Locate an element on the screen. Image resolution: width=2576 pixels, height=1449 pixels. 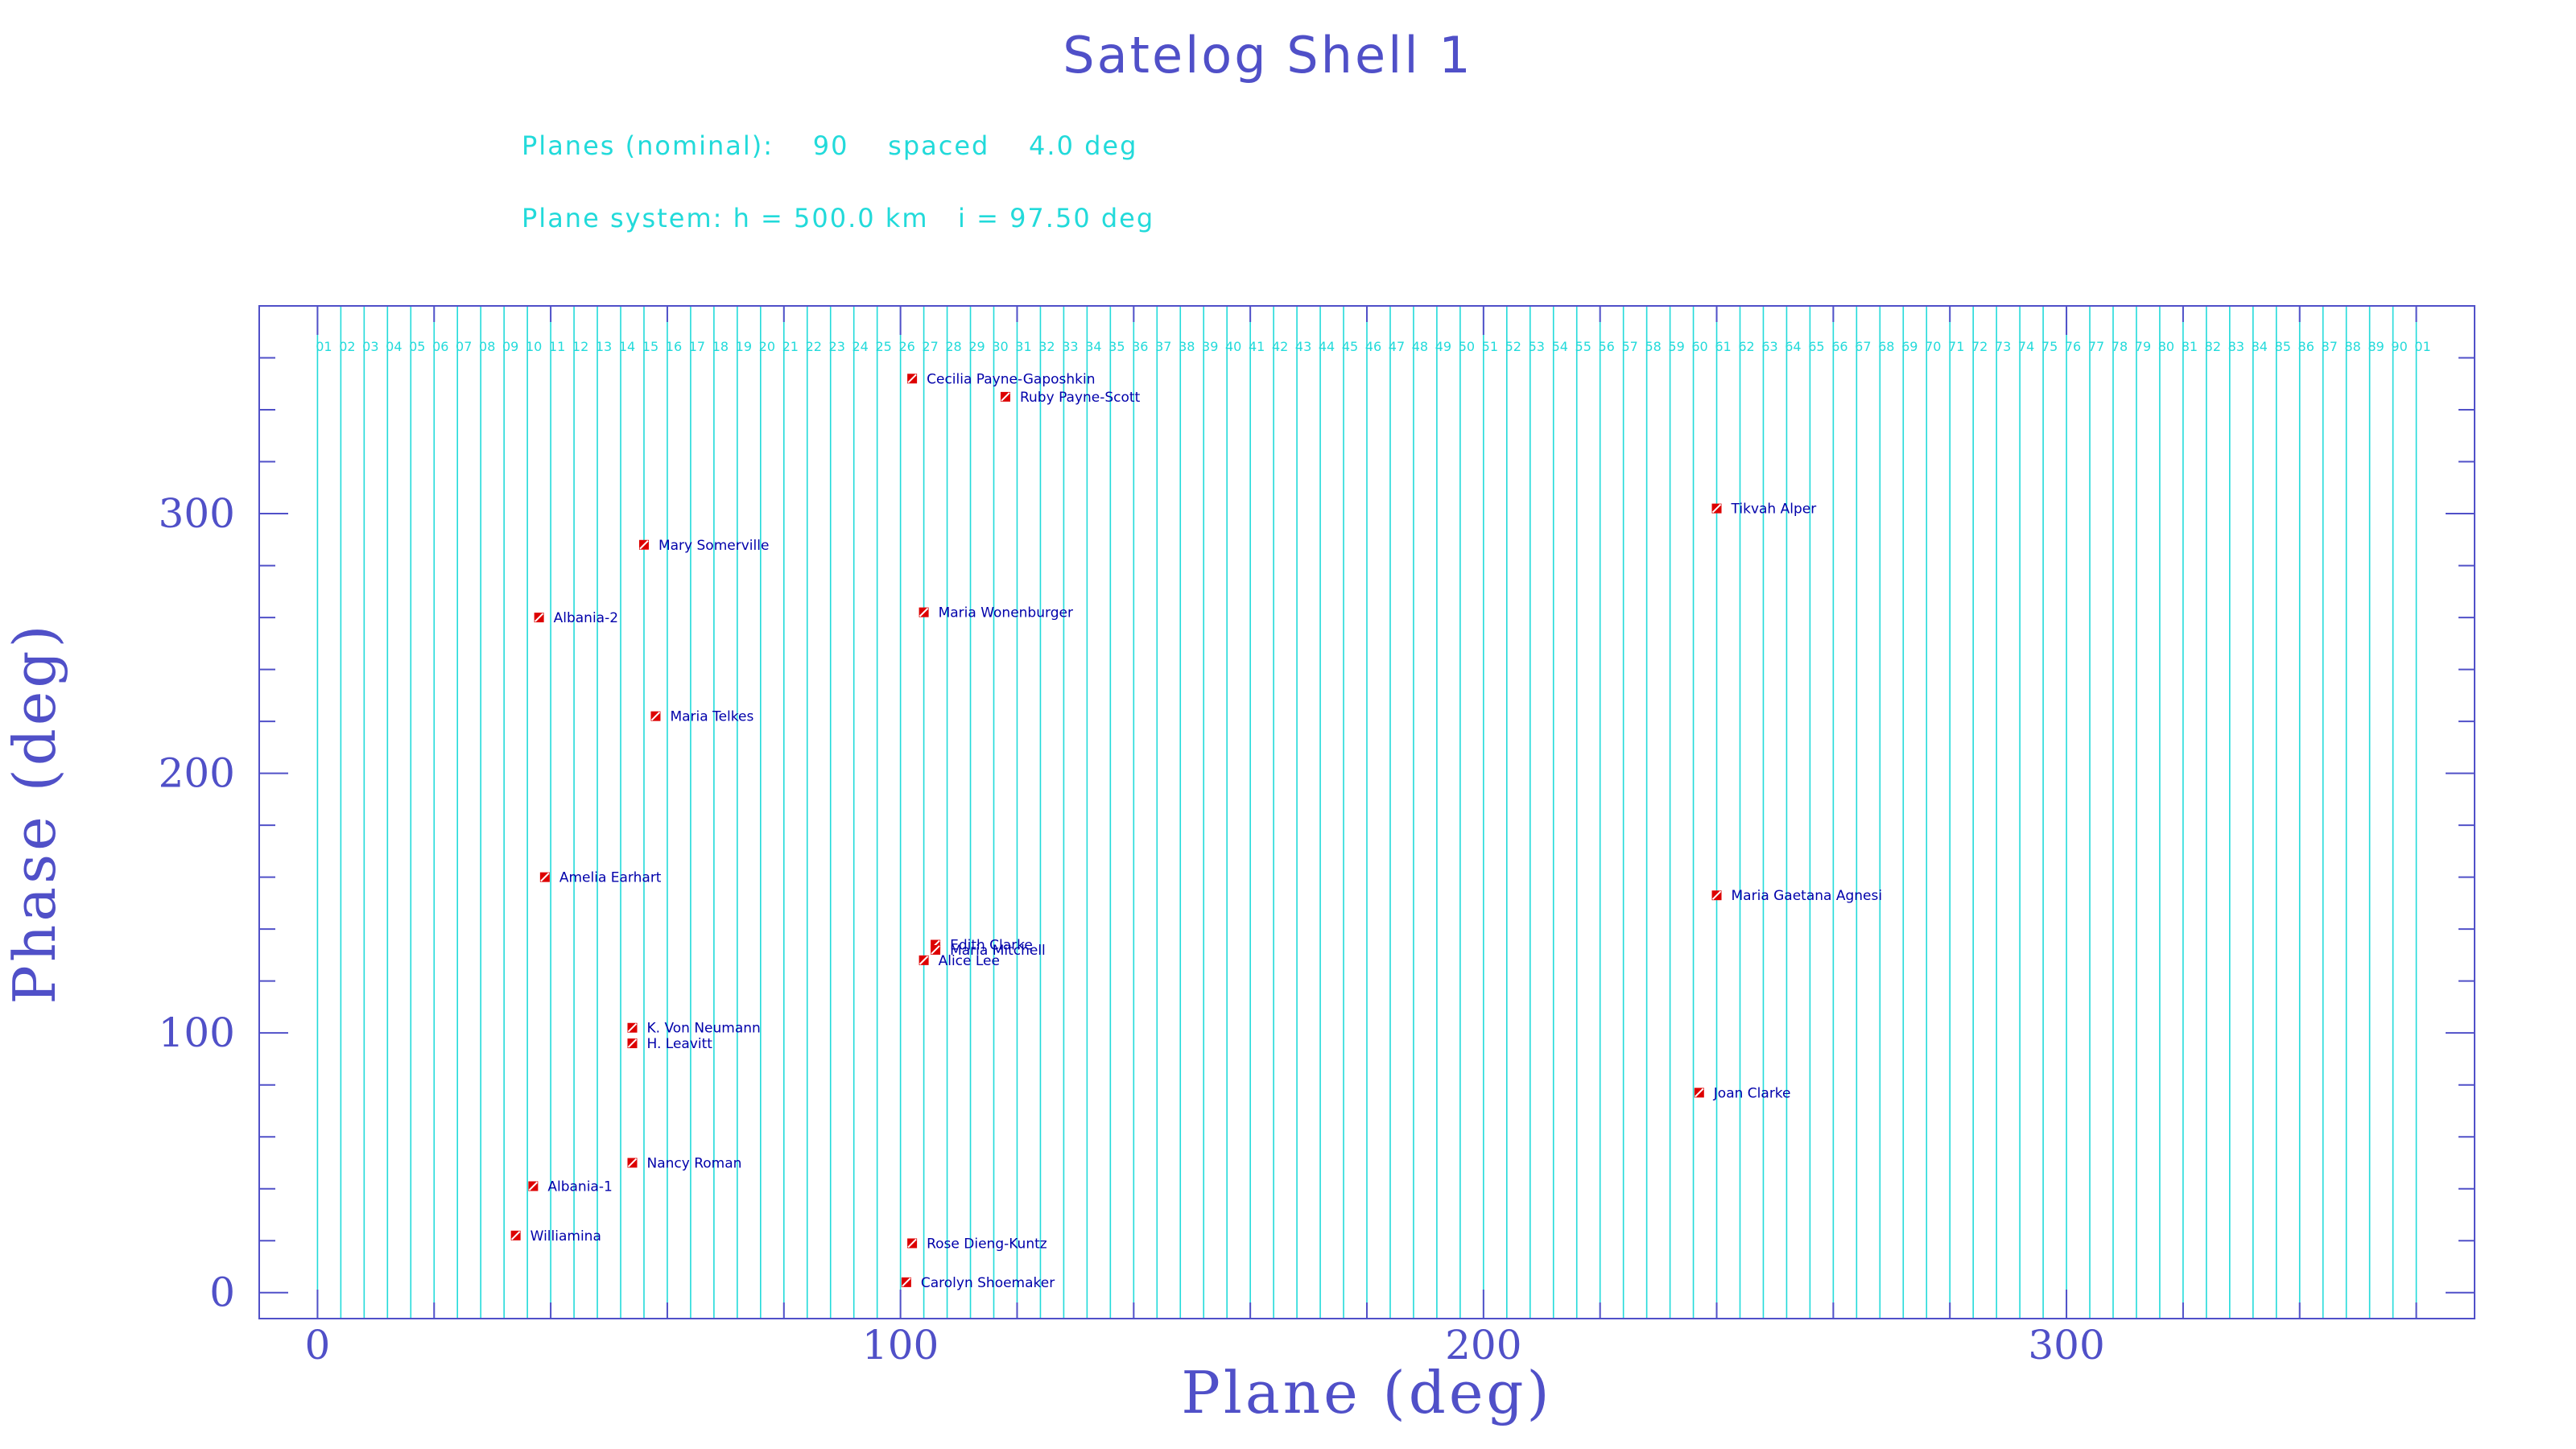
satellite-label: Ruby Payne-Scott is located at coordinates (1080, 398).